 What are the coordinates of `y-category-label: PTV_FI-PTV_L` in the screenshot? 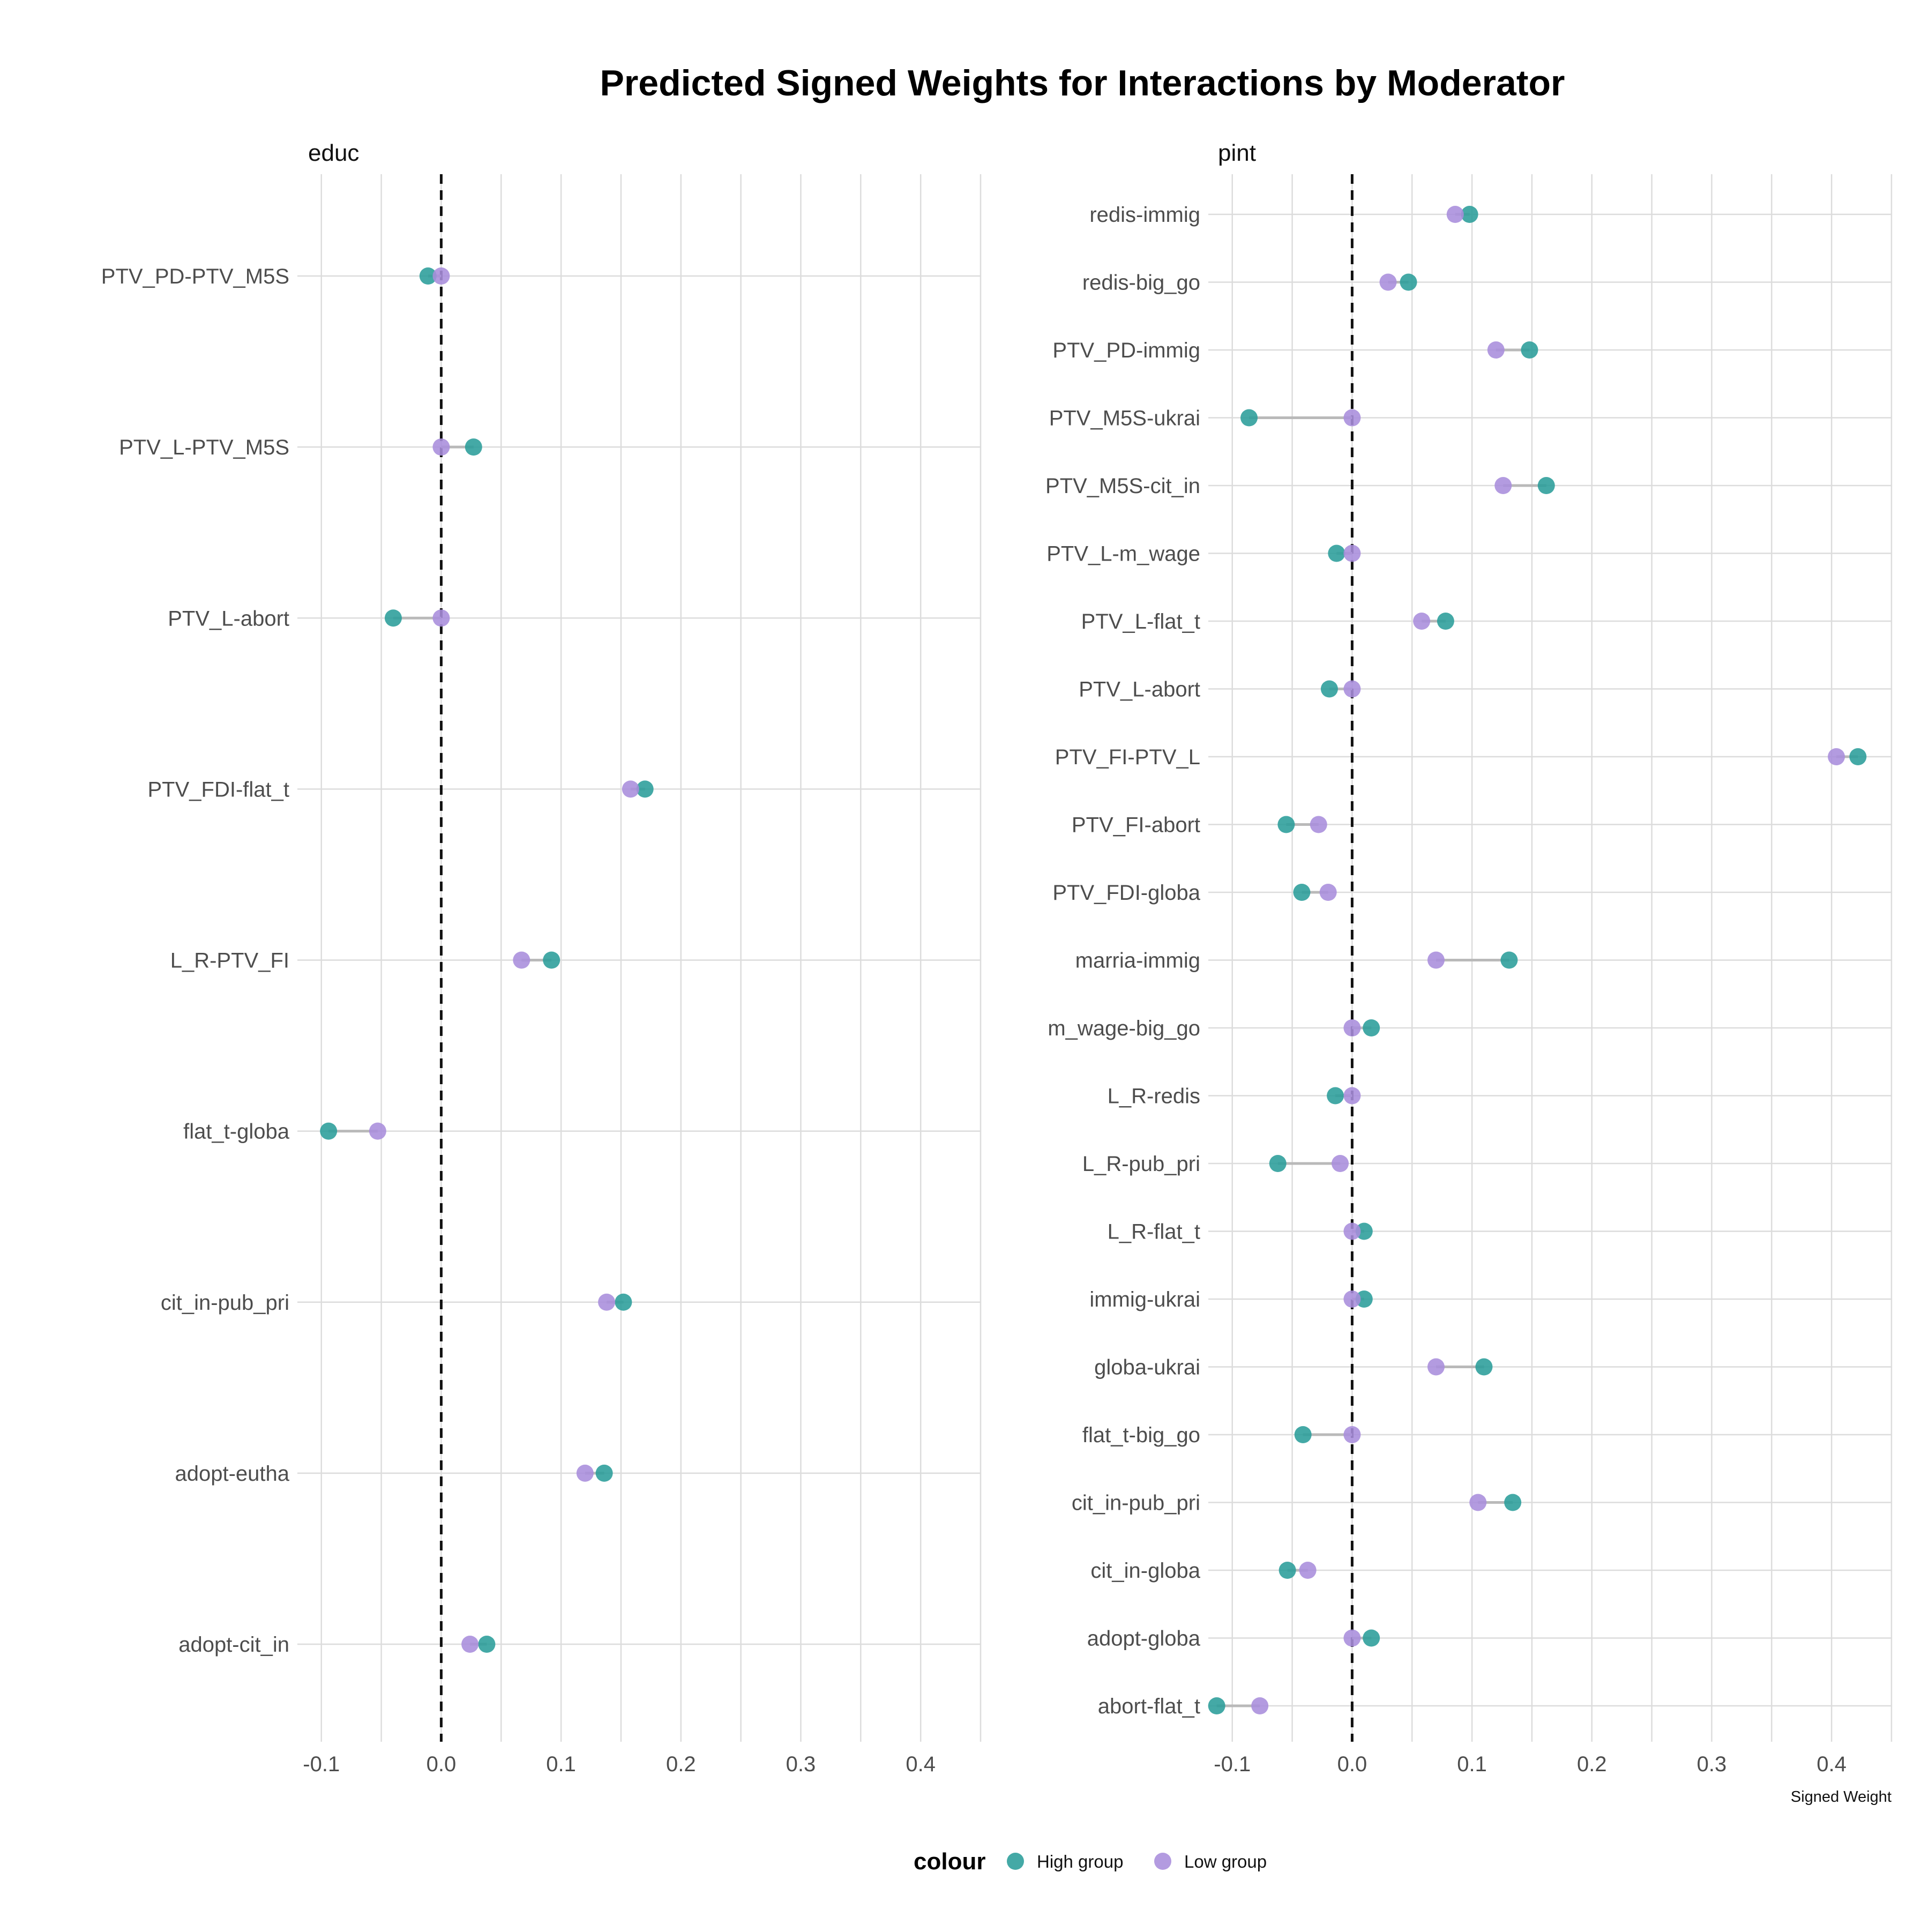 It's located at (1128, 757).